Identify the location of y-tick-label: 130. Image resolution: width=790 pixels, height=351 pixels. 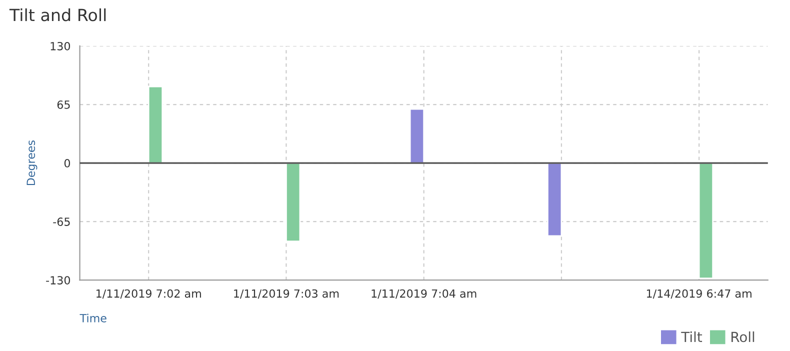
(60, 46).